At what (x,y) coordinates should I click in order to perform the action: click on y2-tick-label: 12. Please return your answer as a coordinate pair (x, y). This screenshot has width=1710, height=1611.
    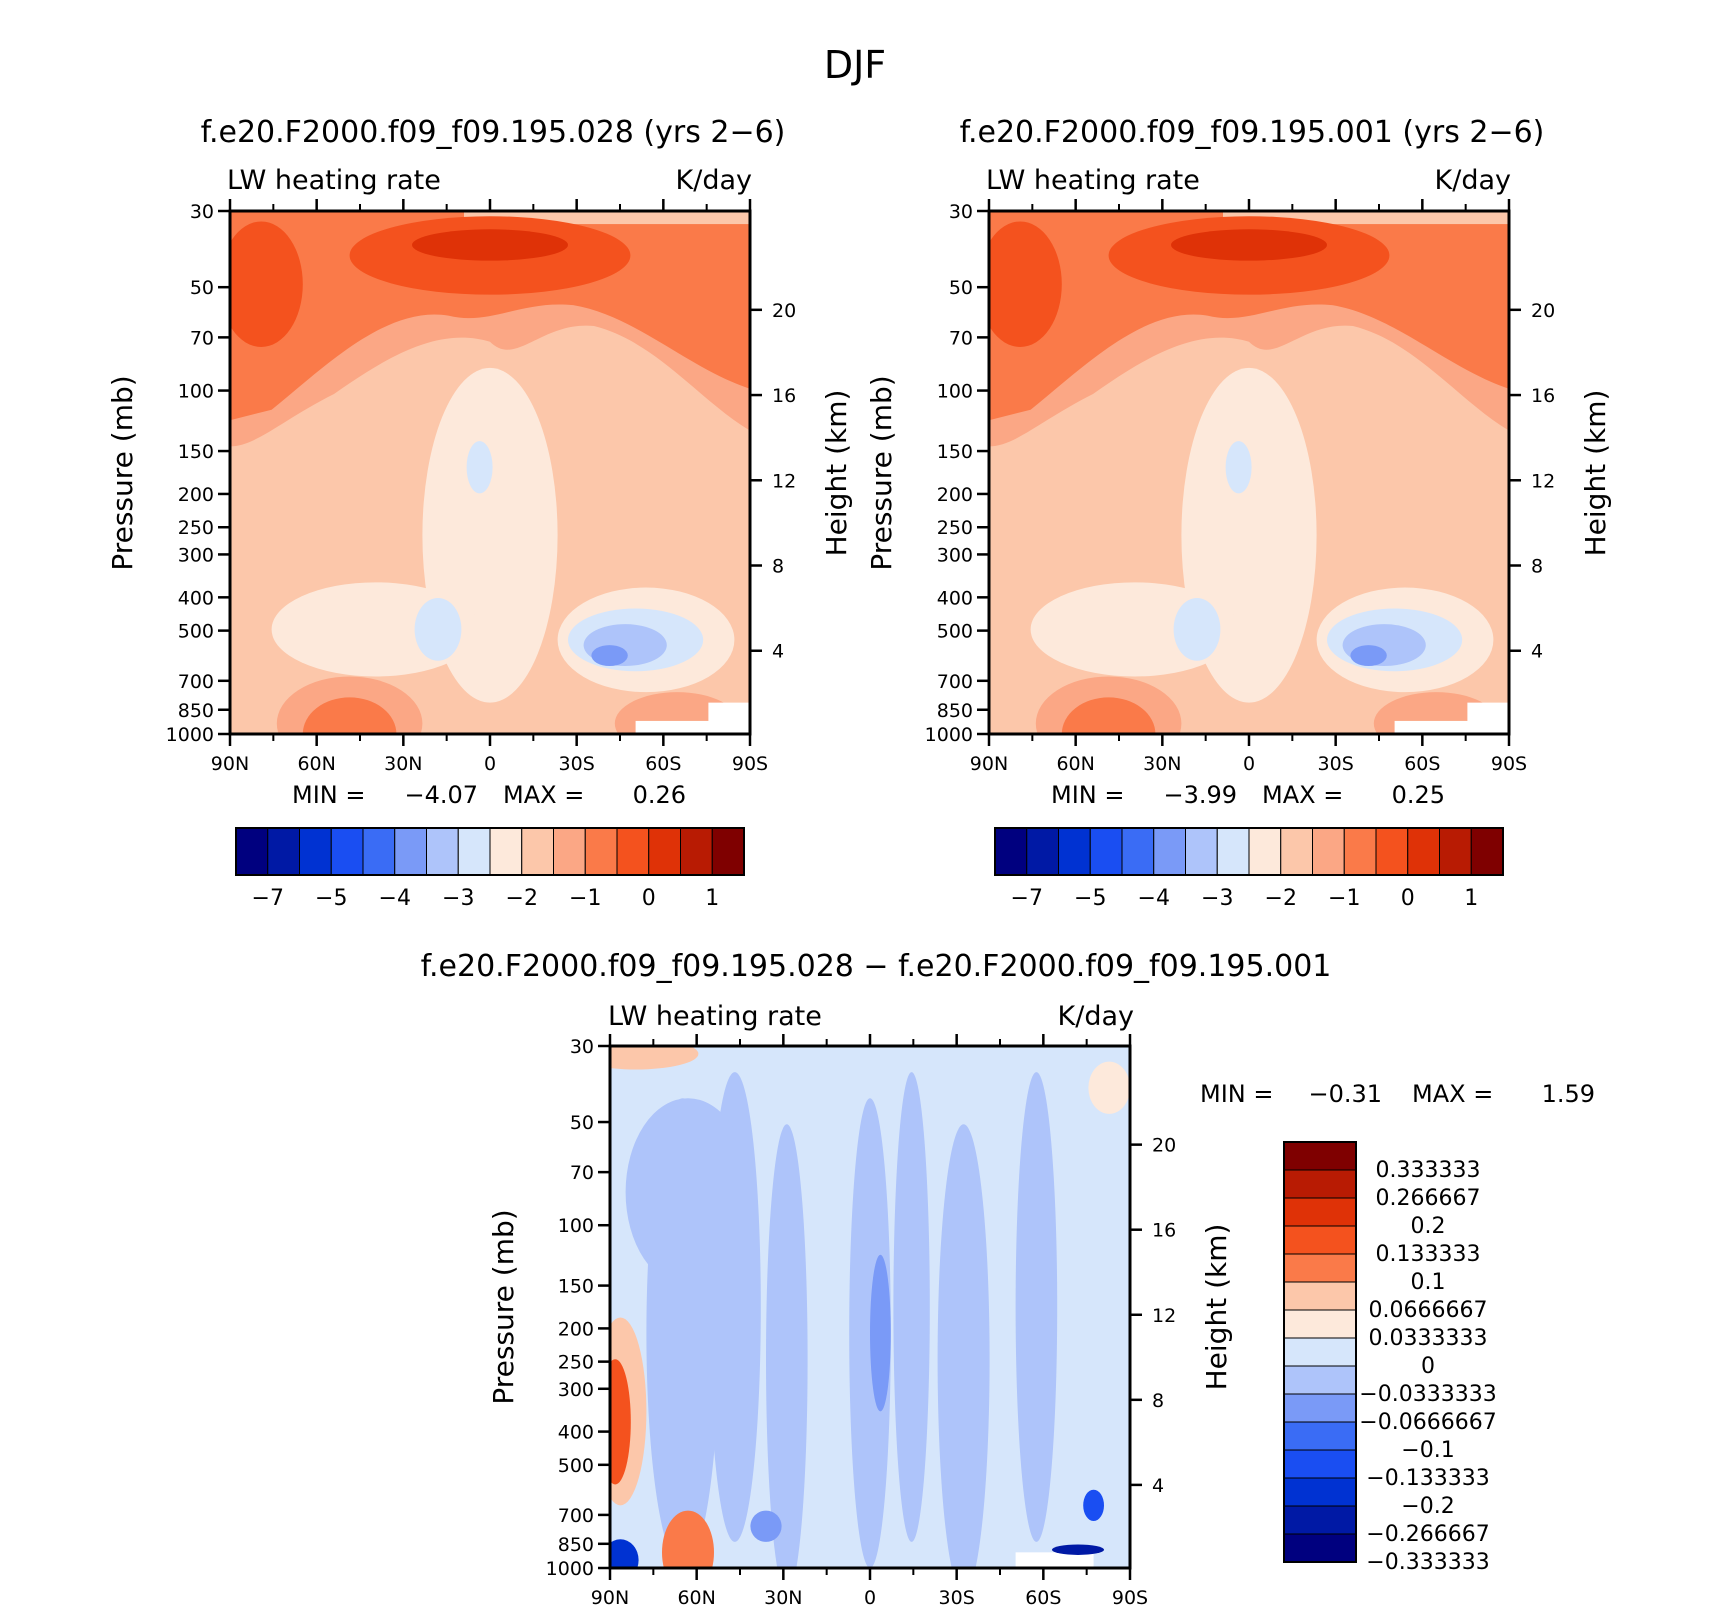
    Looking at the image, I should click on (1543, 481).